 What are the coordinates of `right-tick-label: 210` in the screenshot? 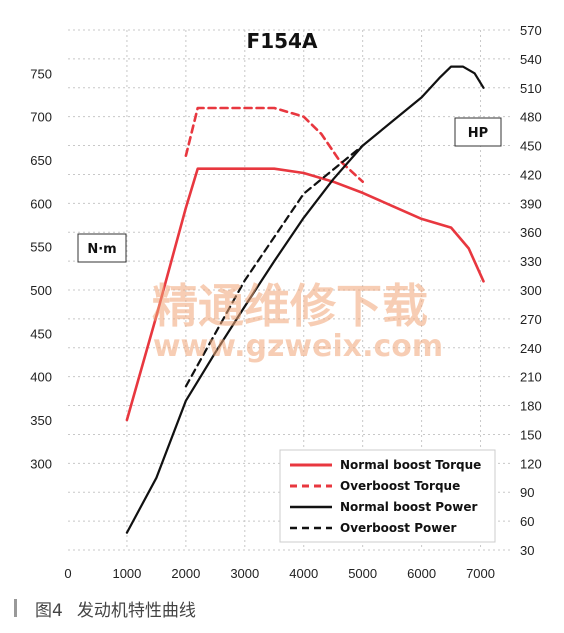 It's located at (531, 377).